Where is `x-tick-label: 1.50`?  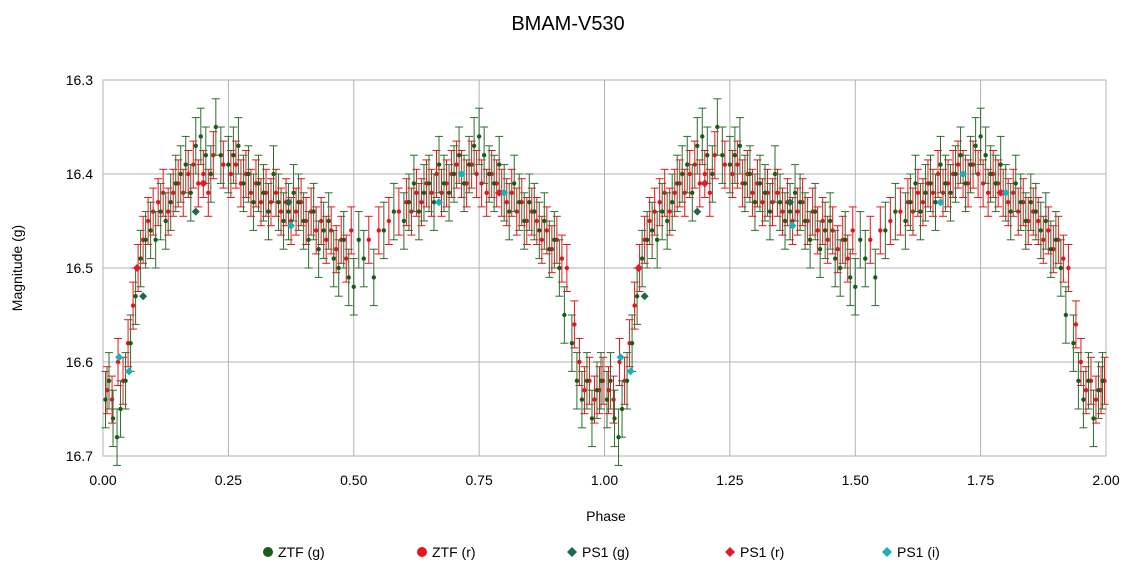 x-tick-label: 1.50 is located at coordinates (855, 480).